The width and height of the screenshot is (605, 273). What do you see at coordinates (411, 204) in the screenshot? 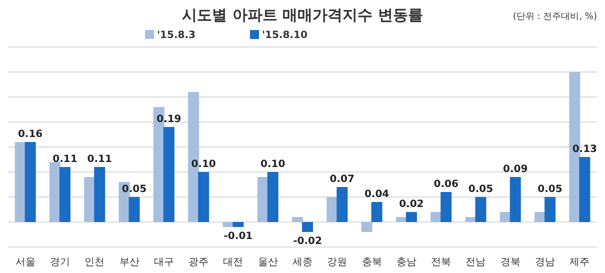
I see `data-label: 0.02` at bounding box center [411, 204].